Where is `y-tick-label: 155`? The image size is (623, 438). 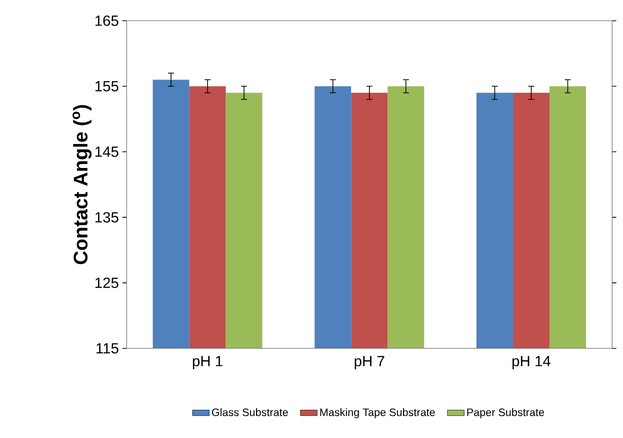 y-tick-label: 155 is located at coordinates (106, 86).